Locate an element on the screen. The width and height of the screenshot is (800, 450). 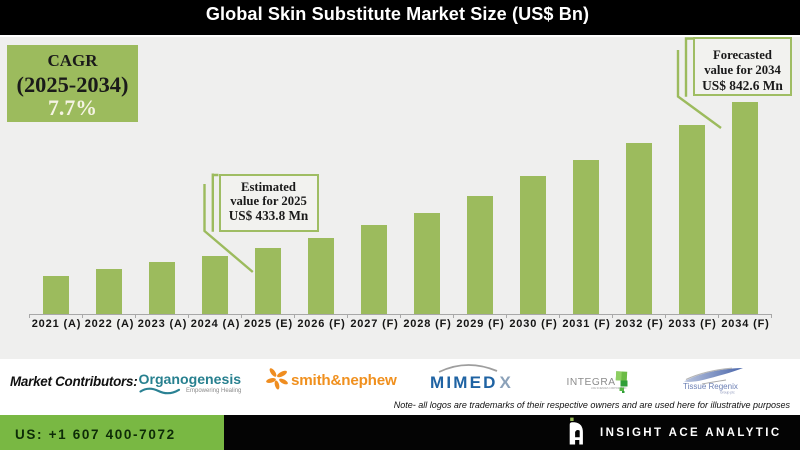
svg-text: X is located at coordinates (506, 382).